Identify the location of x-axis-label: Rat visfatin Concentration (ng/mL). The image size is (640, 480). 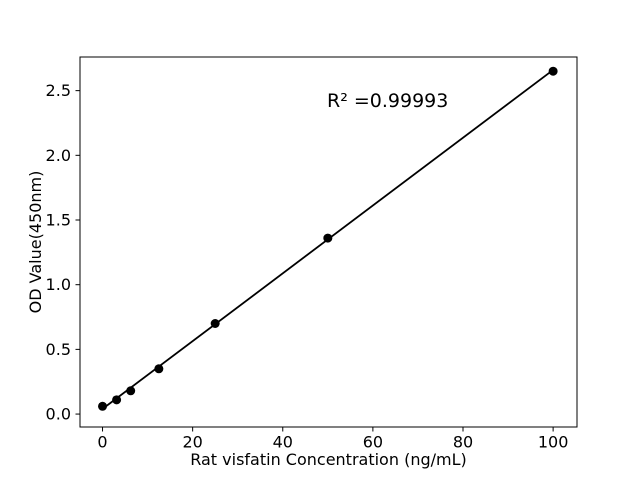
(328, 459).